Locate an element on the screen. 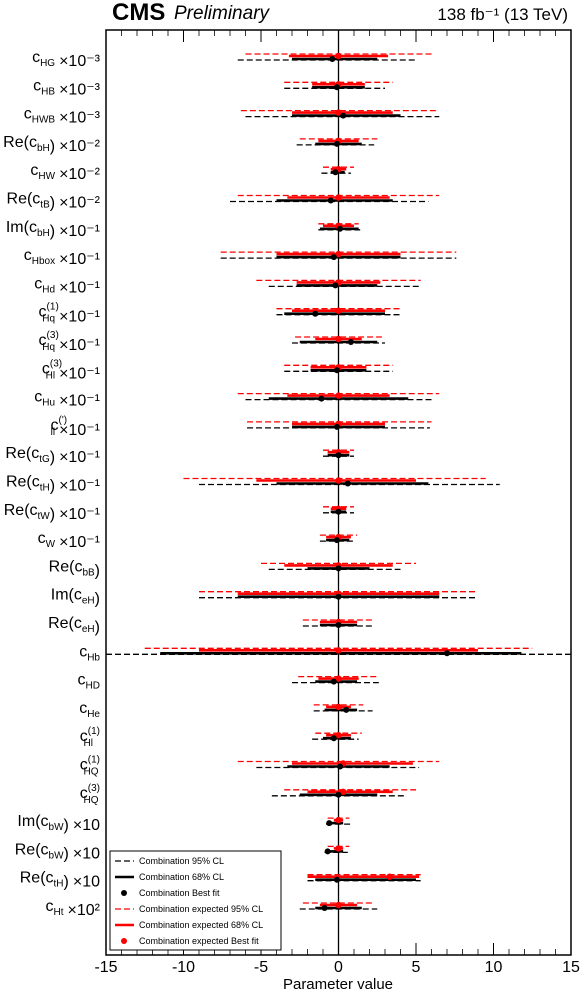 This screenshot has height=992, width=580. param-label: Im(cbH) ×10⁻¹ is located at coordinates (53, 229).